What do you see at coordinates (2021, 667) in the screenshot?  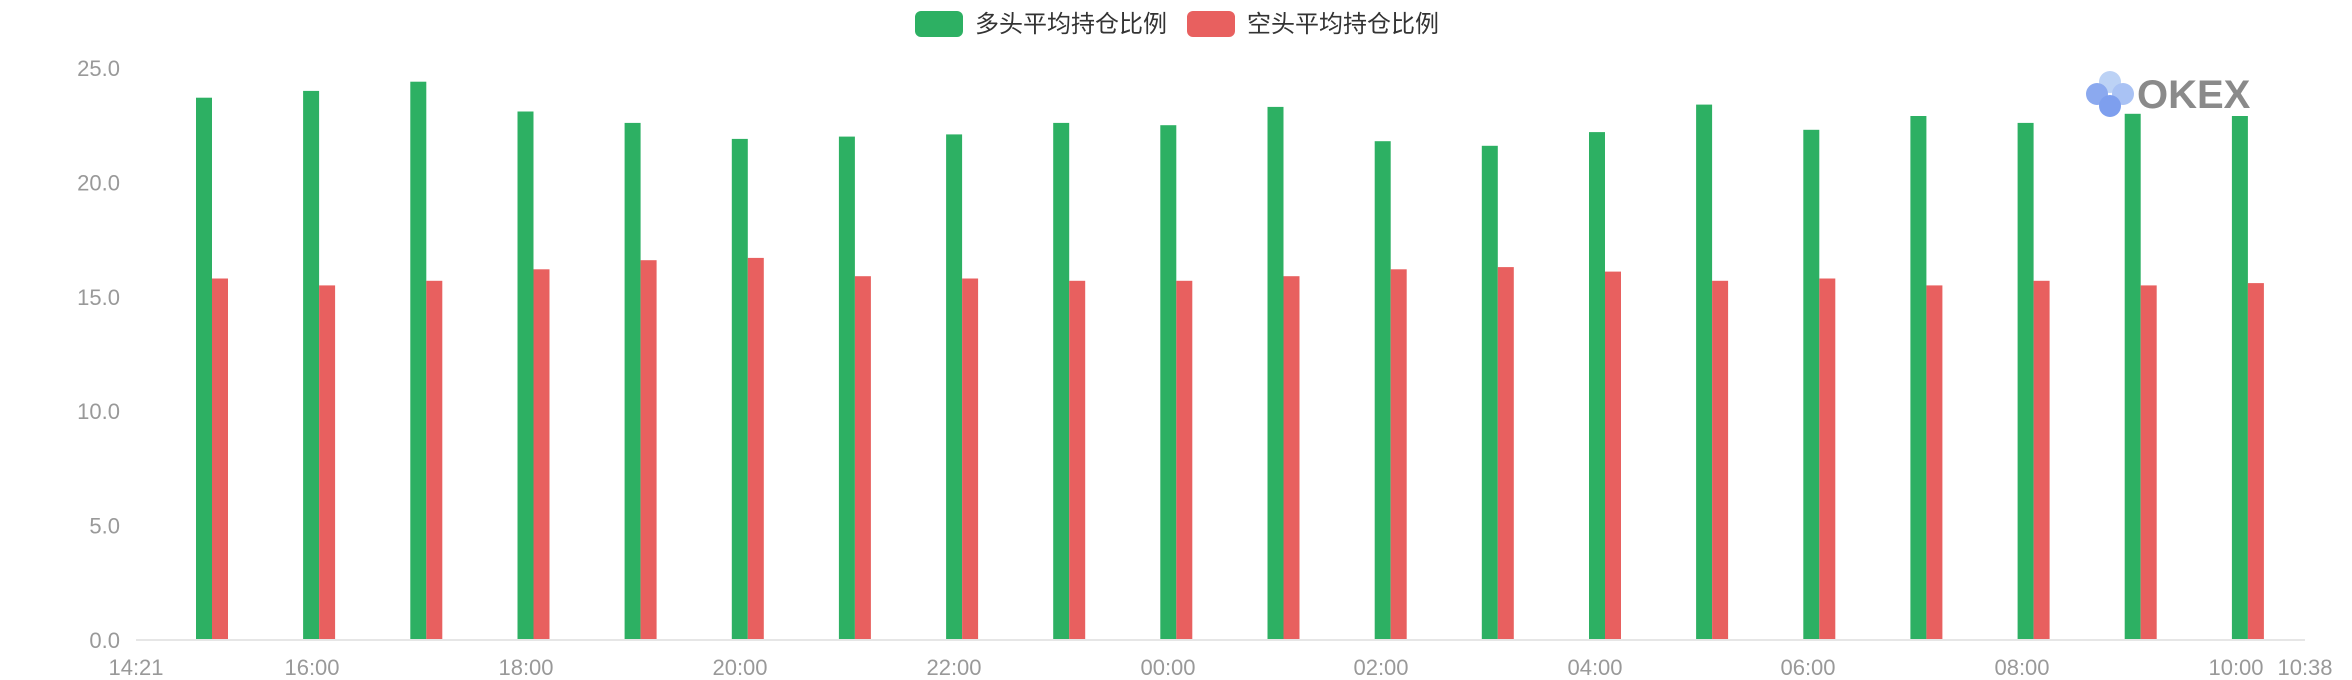 I see `x-tick-label: 08:00` at bounding box center [2021, 667].